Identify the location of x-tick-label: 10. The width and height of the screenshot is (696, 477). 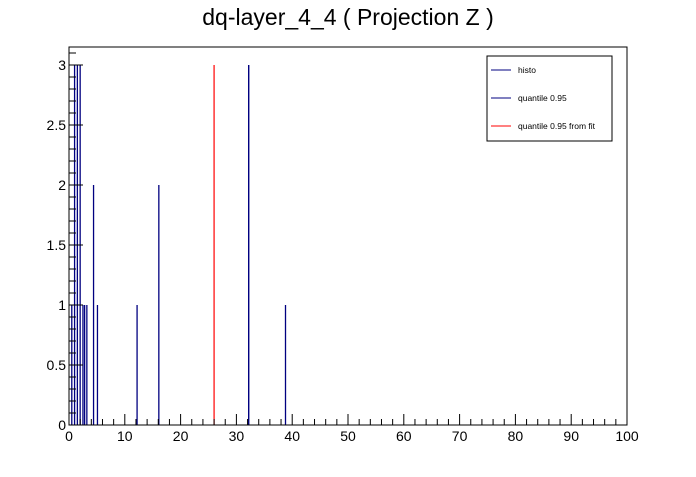
(125, 436).